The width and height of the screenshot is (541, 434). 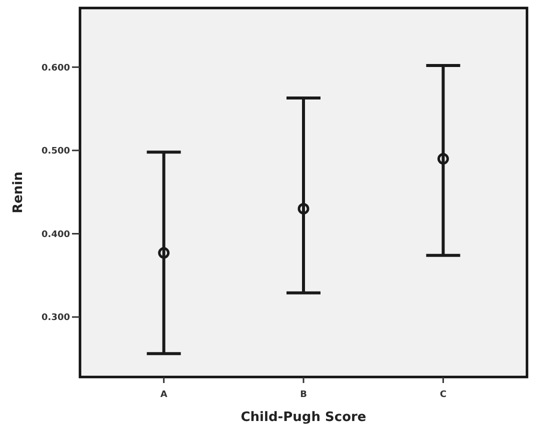 What do you see at coordinates (56, 318) in the screenshot?
I see `y-tick-label: 0.300` at bounding box center [56, 318].